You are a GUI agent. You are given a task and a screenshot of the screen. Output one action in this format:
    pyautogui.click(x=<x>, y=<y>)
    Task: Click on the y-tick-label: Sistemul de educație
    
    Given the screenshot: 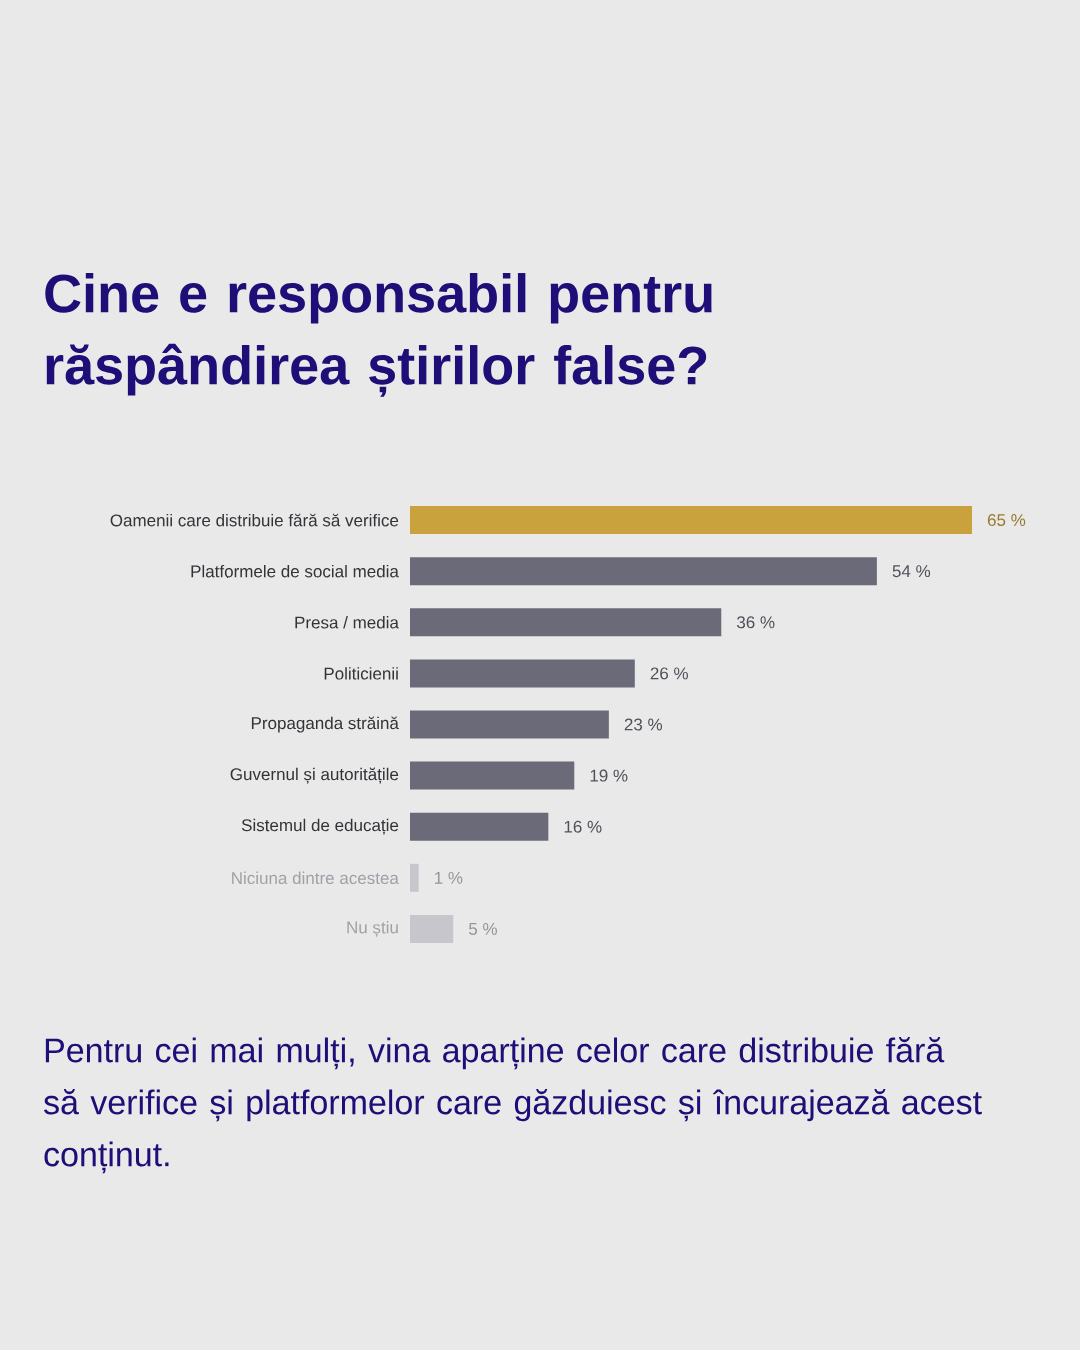 What is the action you would take?
    pyautogui.click(x=320, y=826)
    